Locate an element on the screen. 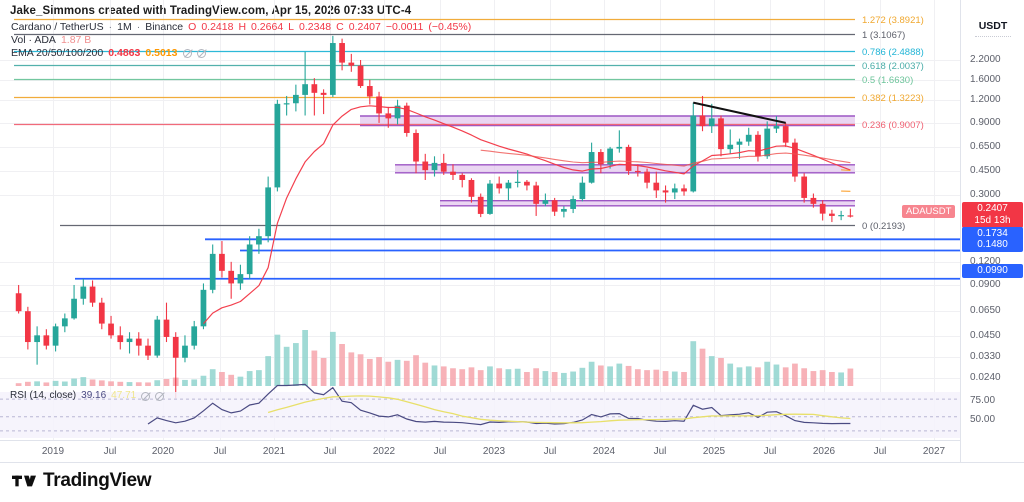 Image resolution: width=1024 pixels, height=502 pixels. time-axis-tick: 2027 is located at coordinates (934, 451).